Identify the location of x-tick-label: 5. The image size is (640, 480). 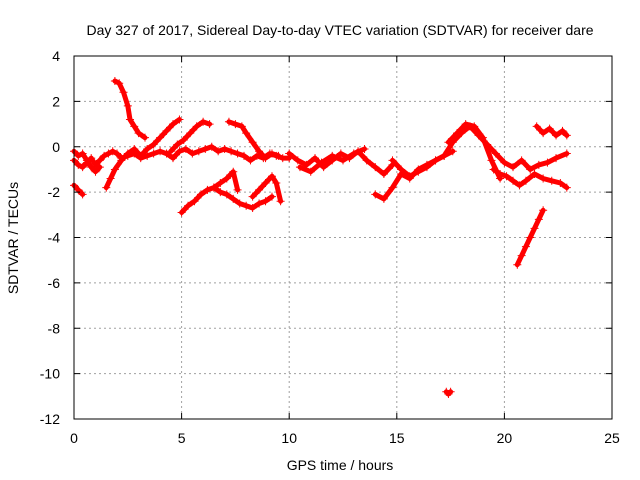
(182, 438).